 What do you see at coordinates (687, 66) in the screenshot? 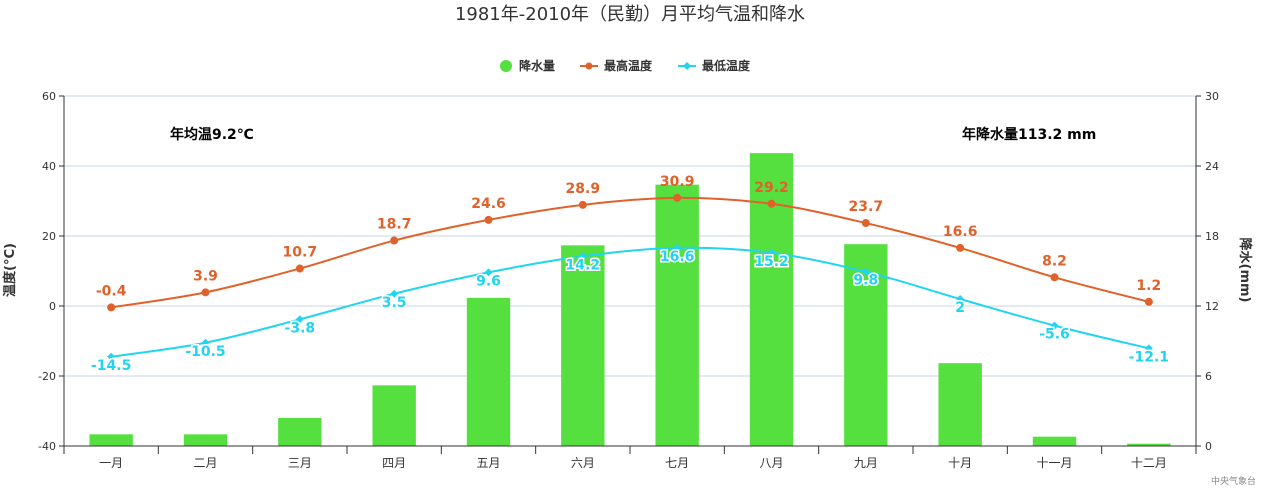
I see `legend-low-marker` at bounding box center [687, 66].